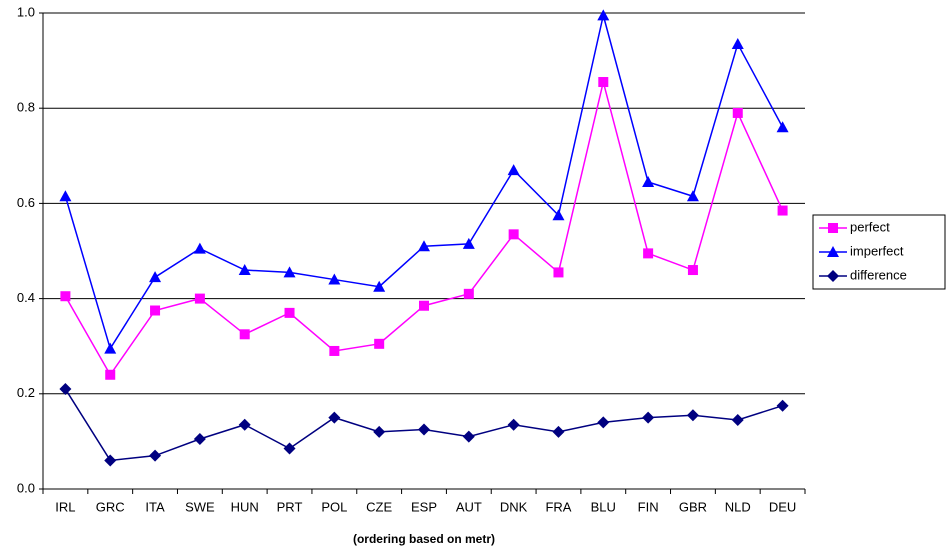  What do you see at coordinates (379, 506) in the screenshot?
I see `x-tick-label: CZE` at bounding box center [379, 506].